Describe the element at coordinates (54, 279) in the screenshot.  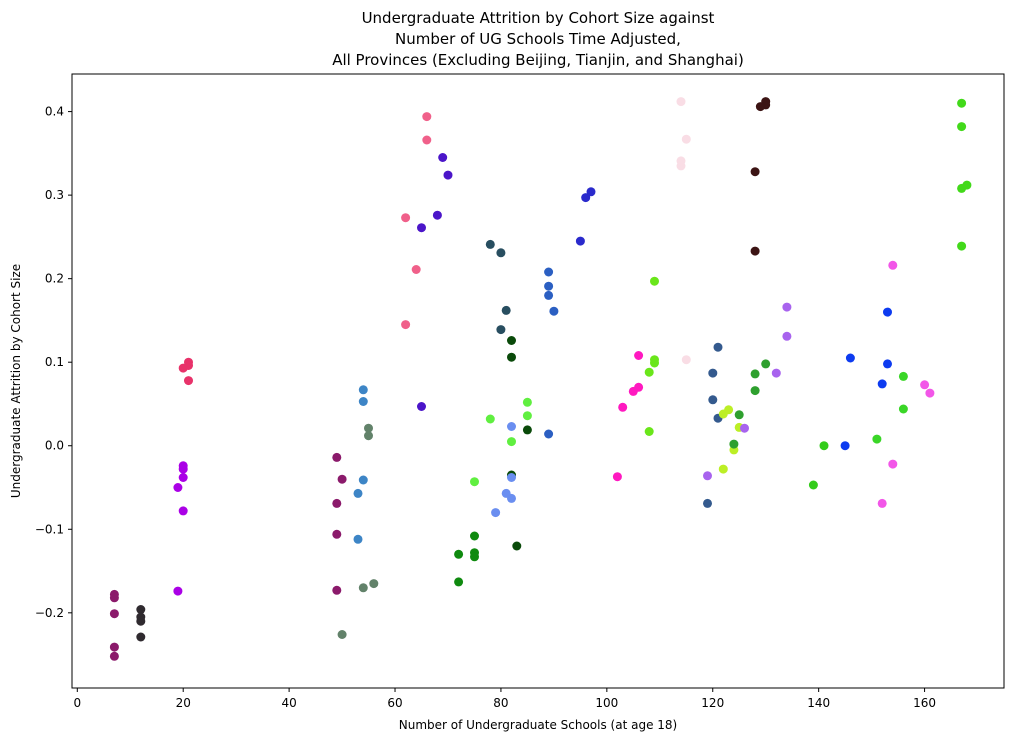
I see `y-tick-label: 0.2` at that location.